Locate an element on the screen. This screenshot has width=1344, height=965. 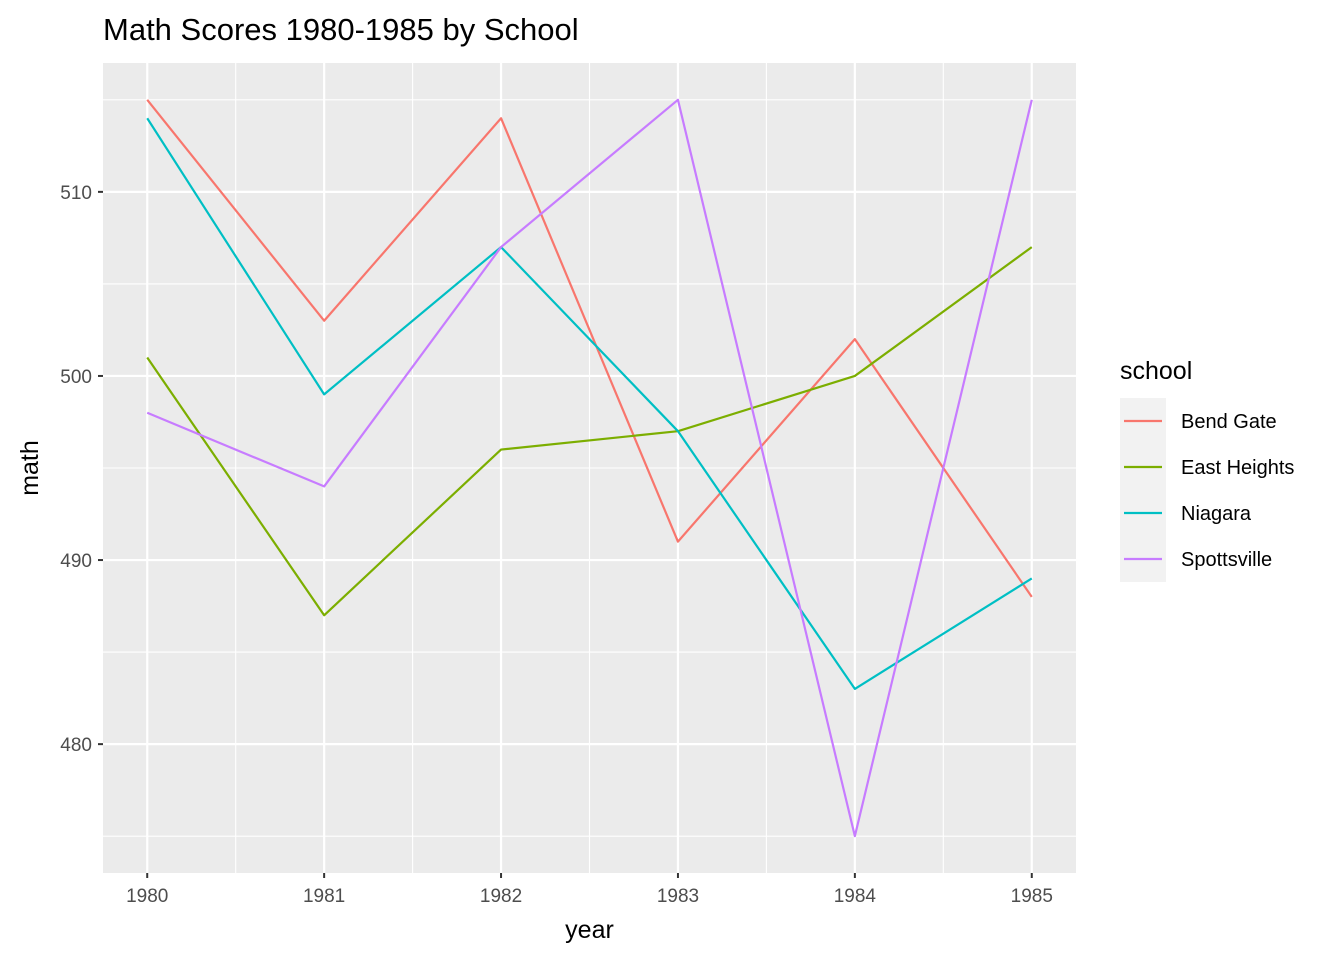
y-tick-label: 480 is located at coordinates (76, 745).